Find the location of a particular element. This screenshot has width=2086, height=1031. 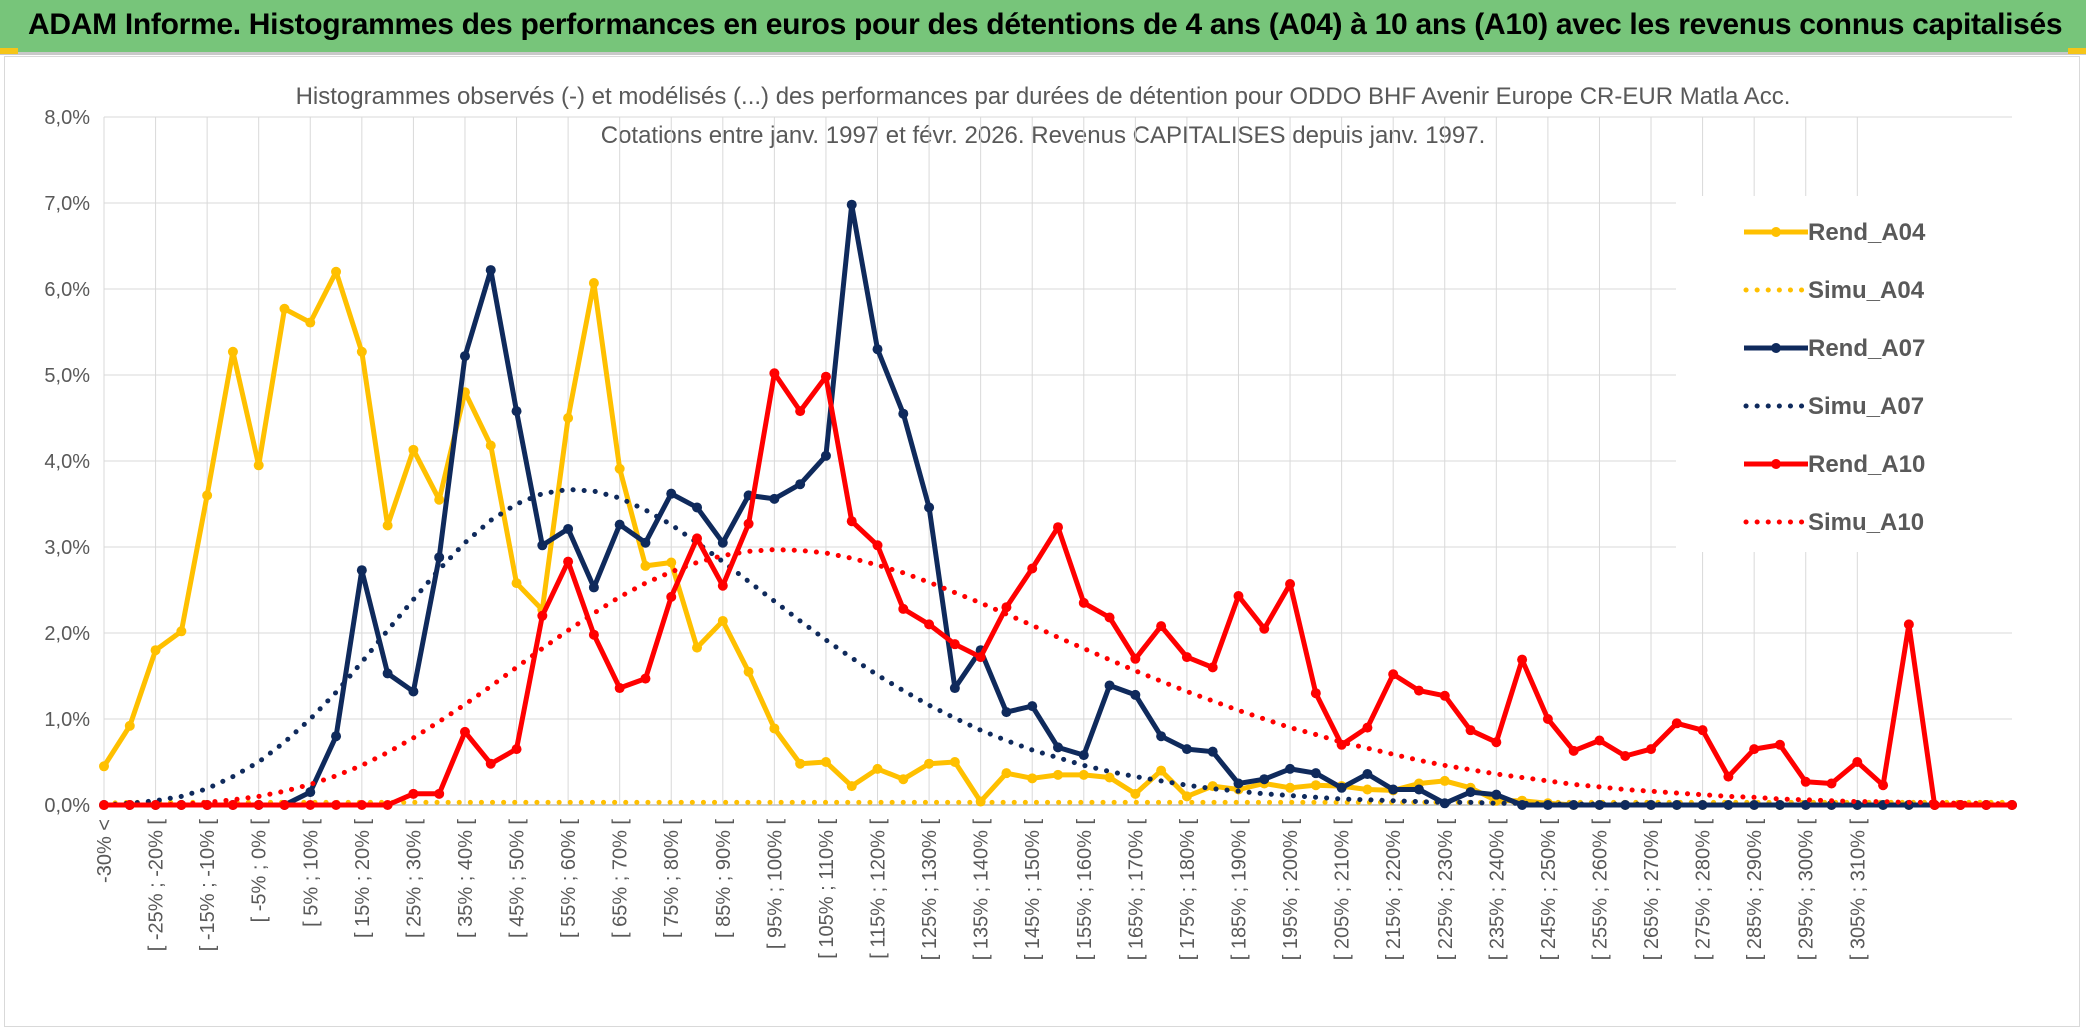

x-tick-label: [ 235% ; 240% [ is located at coordinates (1497, 890).